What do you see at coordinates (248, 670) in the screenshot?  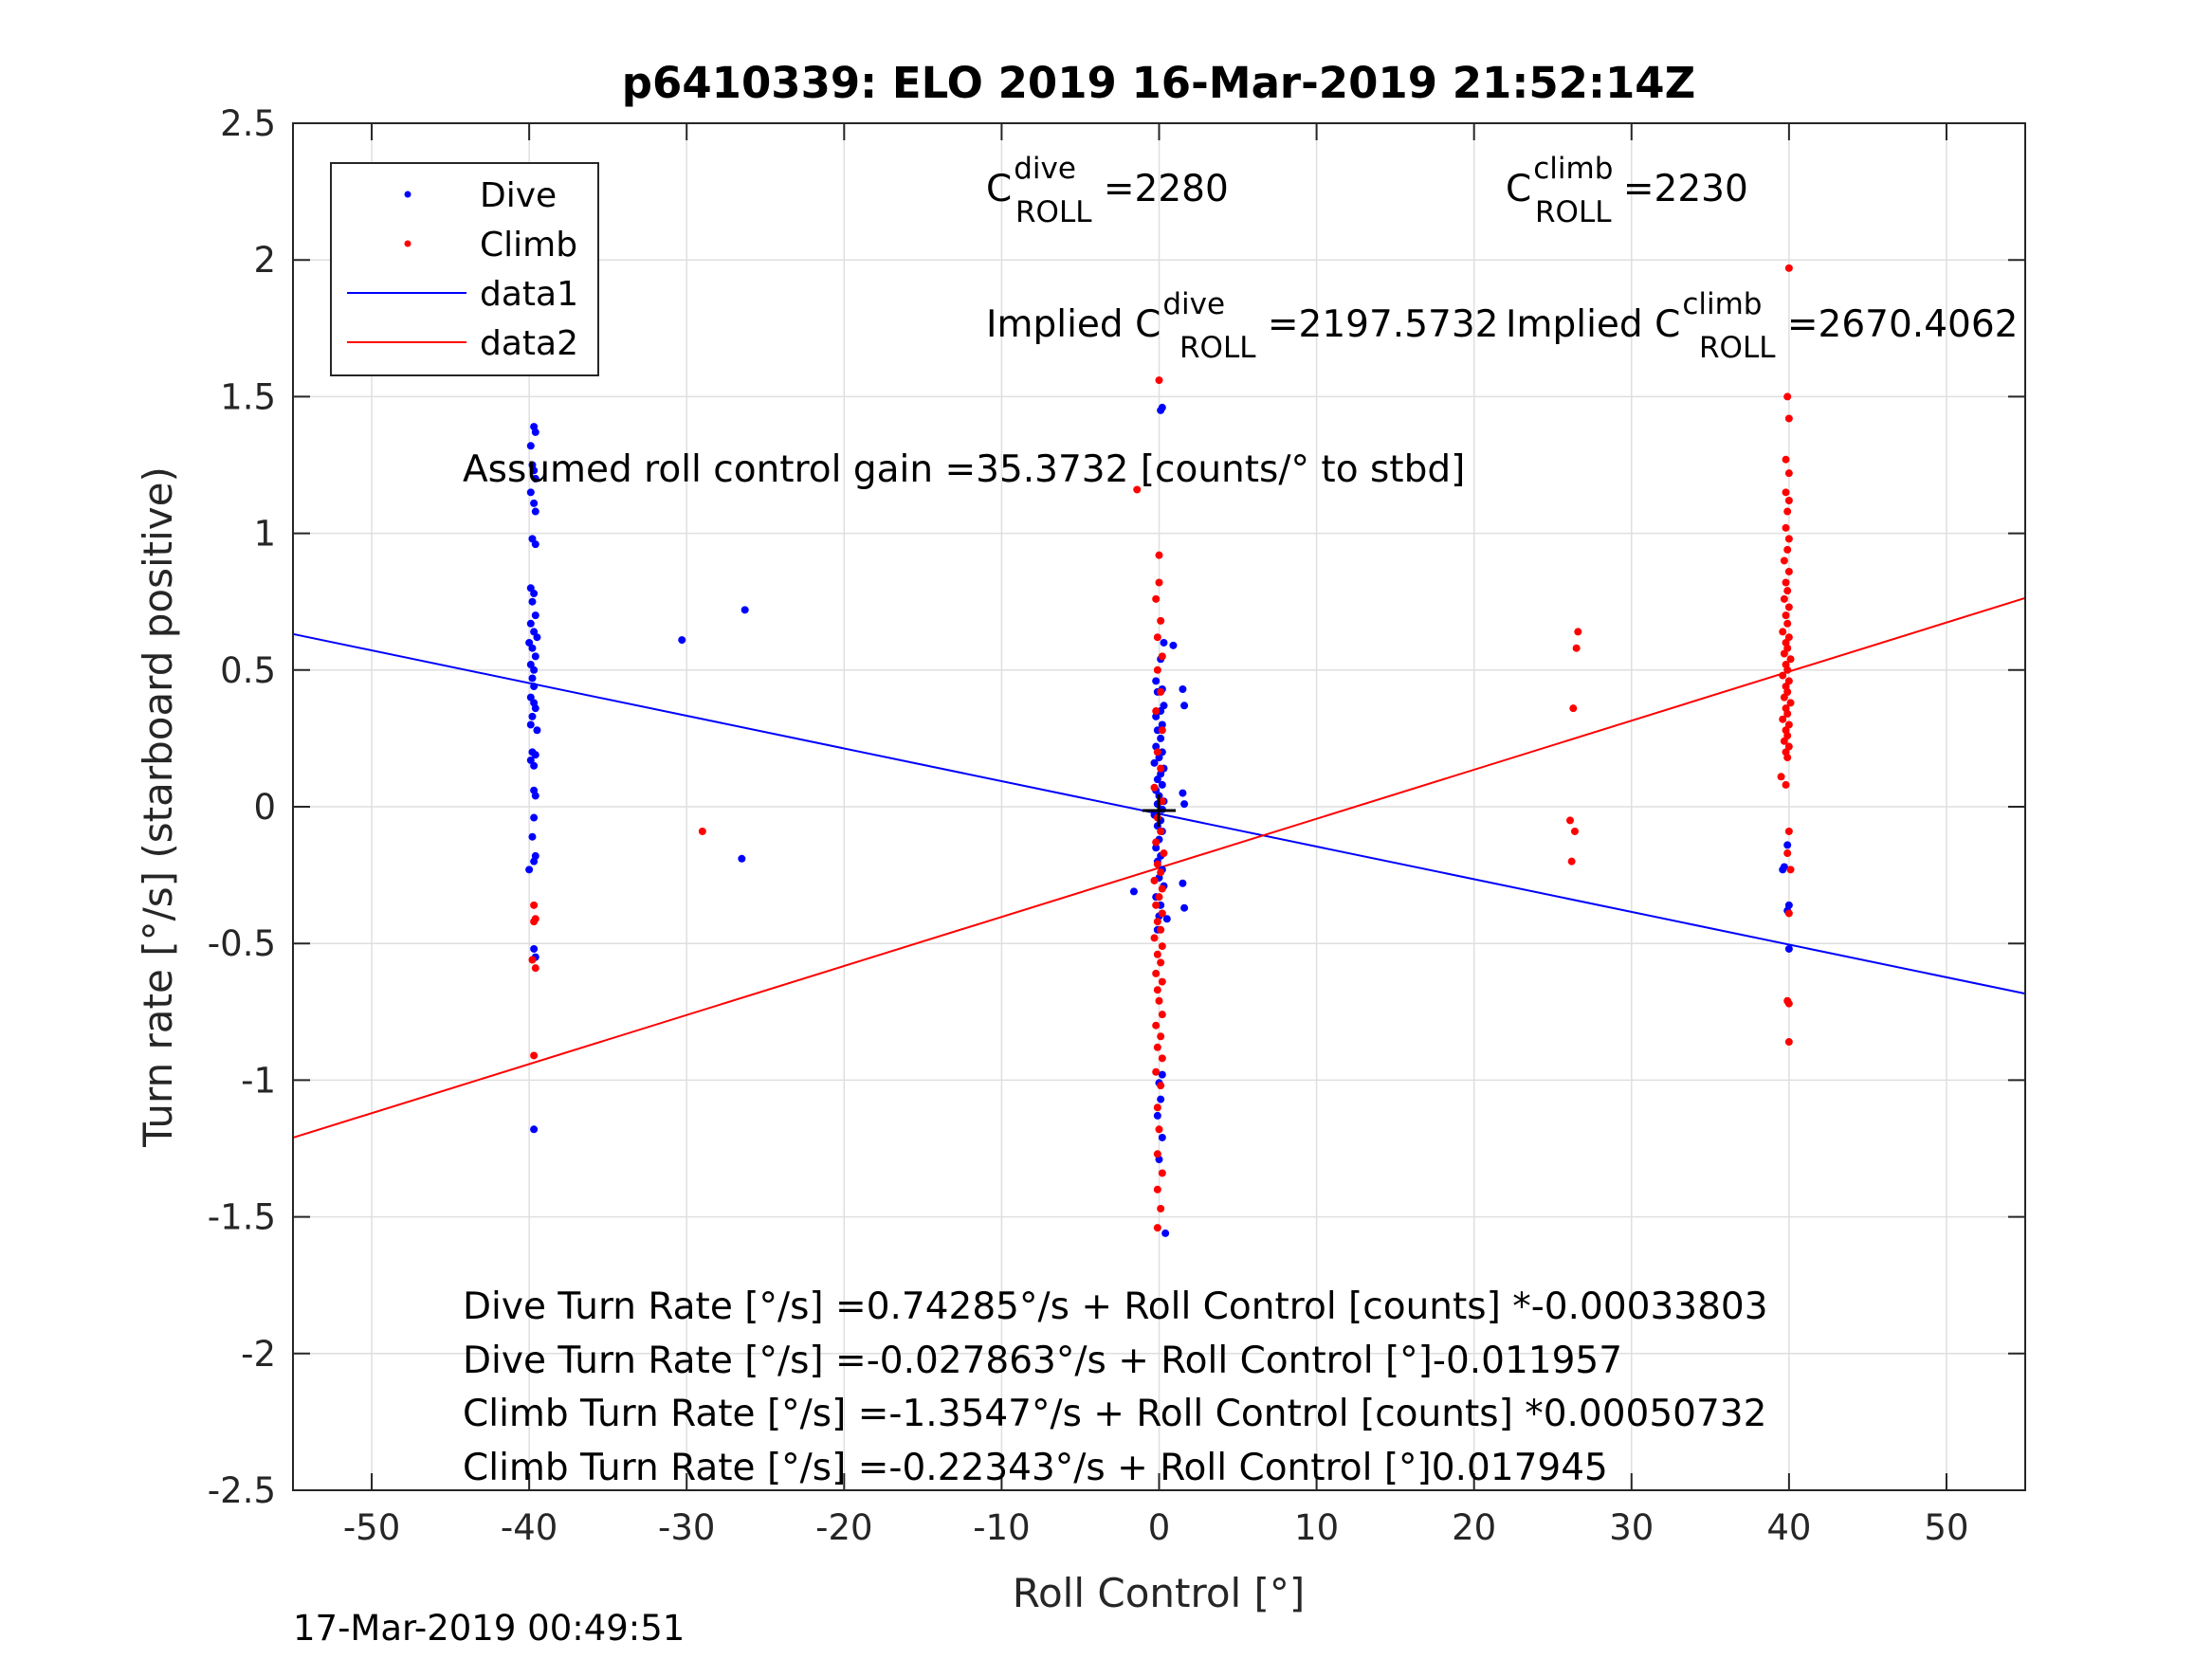 I see `y-tick-label: 0.5` at bounding box center [248, 670].